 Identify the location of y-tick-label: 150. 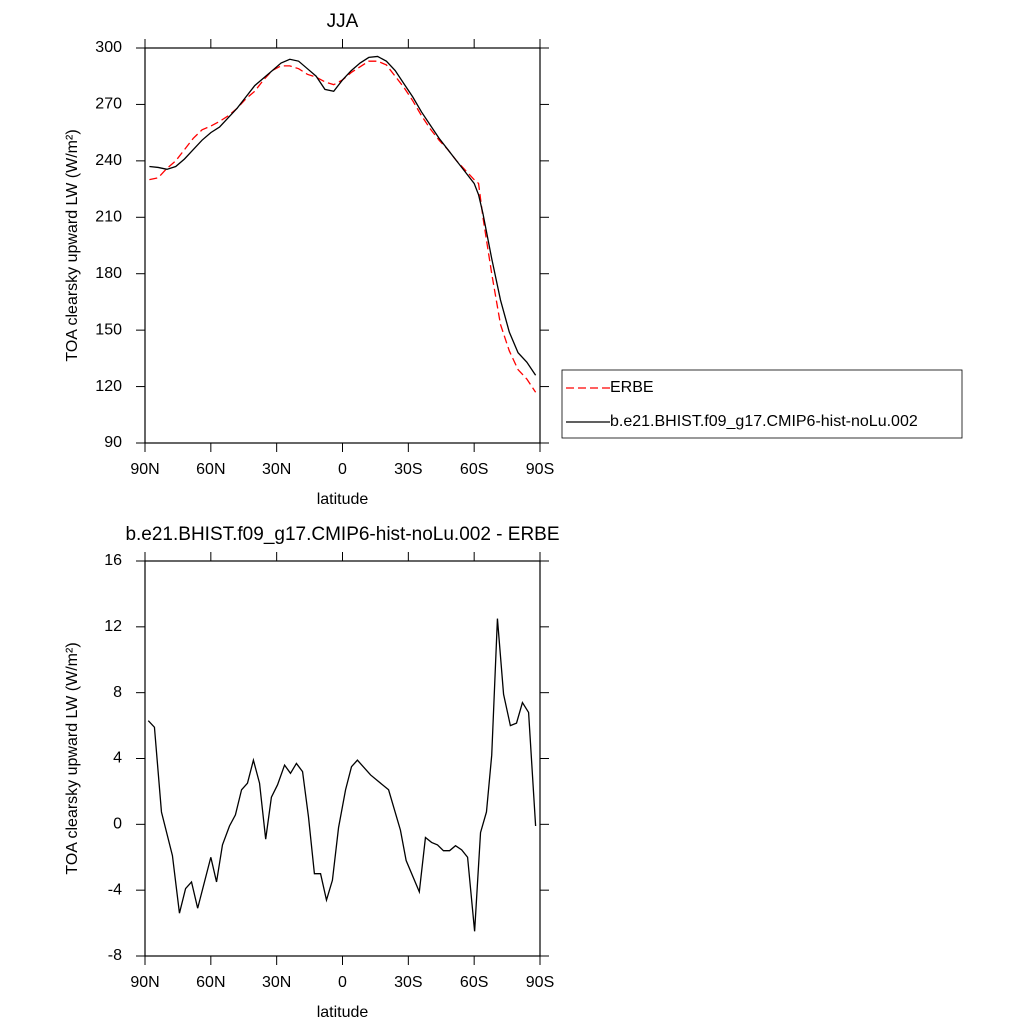
(108, 329).